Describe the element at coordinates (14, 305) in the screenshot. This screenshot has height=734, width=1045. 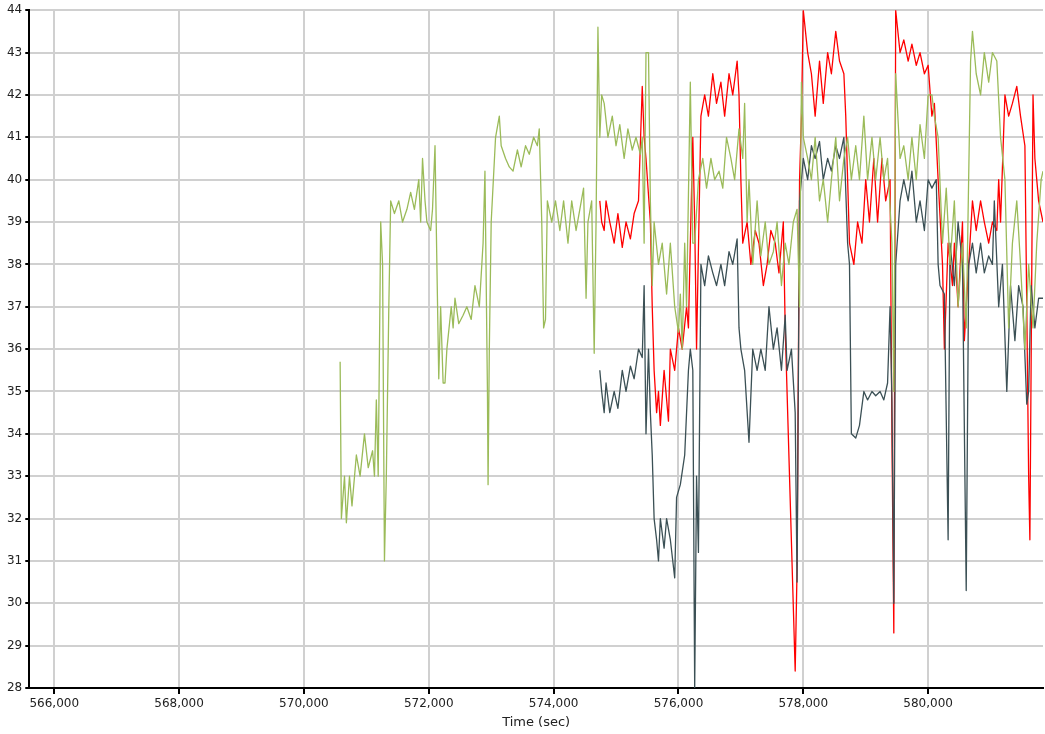
I see `y-tick-label: 37` at that location.